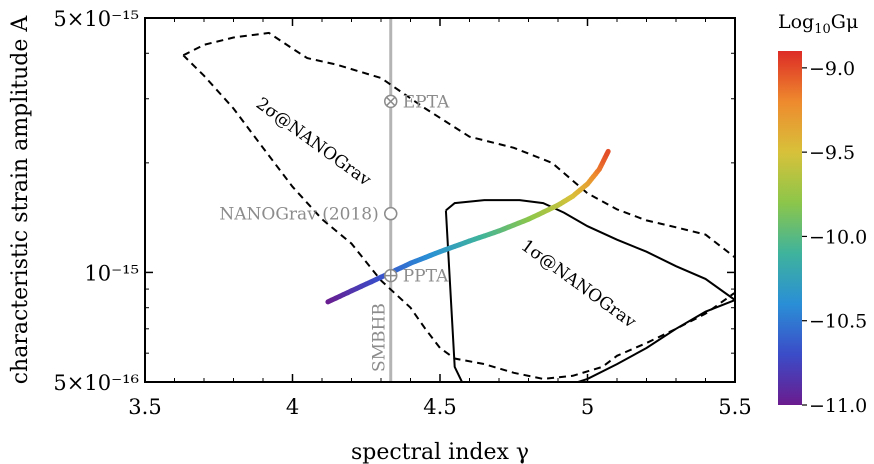 Image resolution: width=874 pixels, height=464 pixels. I want to click on point-label-nanograv: NANOGrav (2018), so click(298, 215).